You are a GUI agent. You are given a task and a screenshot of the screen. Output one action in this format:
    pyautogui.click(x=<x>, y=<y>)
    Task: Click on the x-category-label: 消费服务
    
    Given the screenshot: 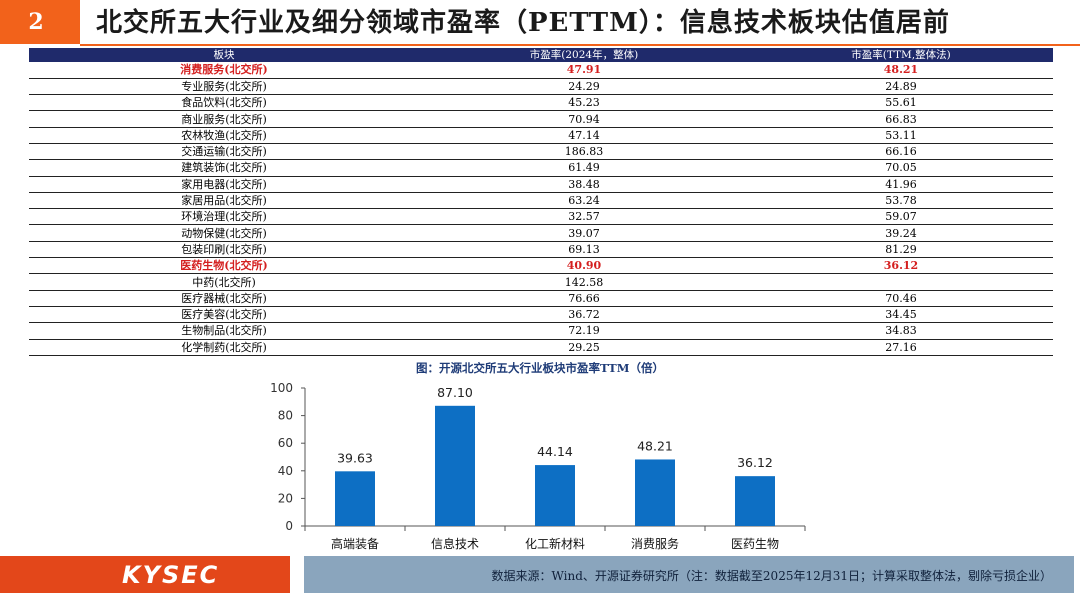 What is the action you would take?
    pyautogui.click(x=655, y=543)
    